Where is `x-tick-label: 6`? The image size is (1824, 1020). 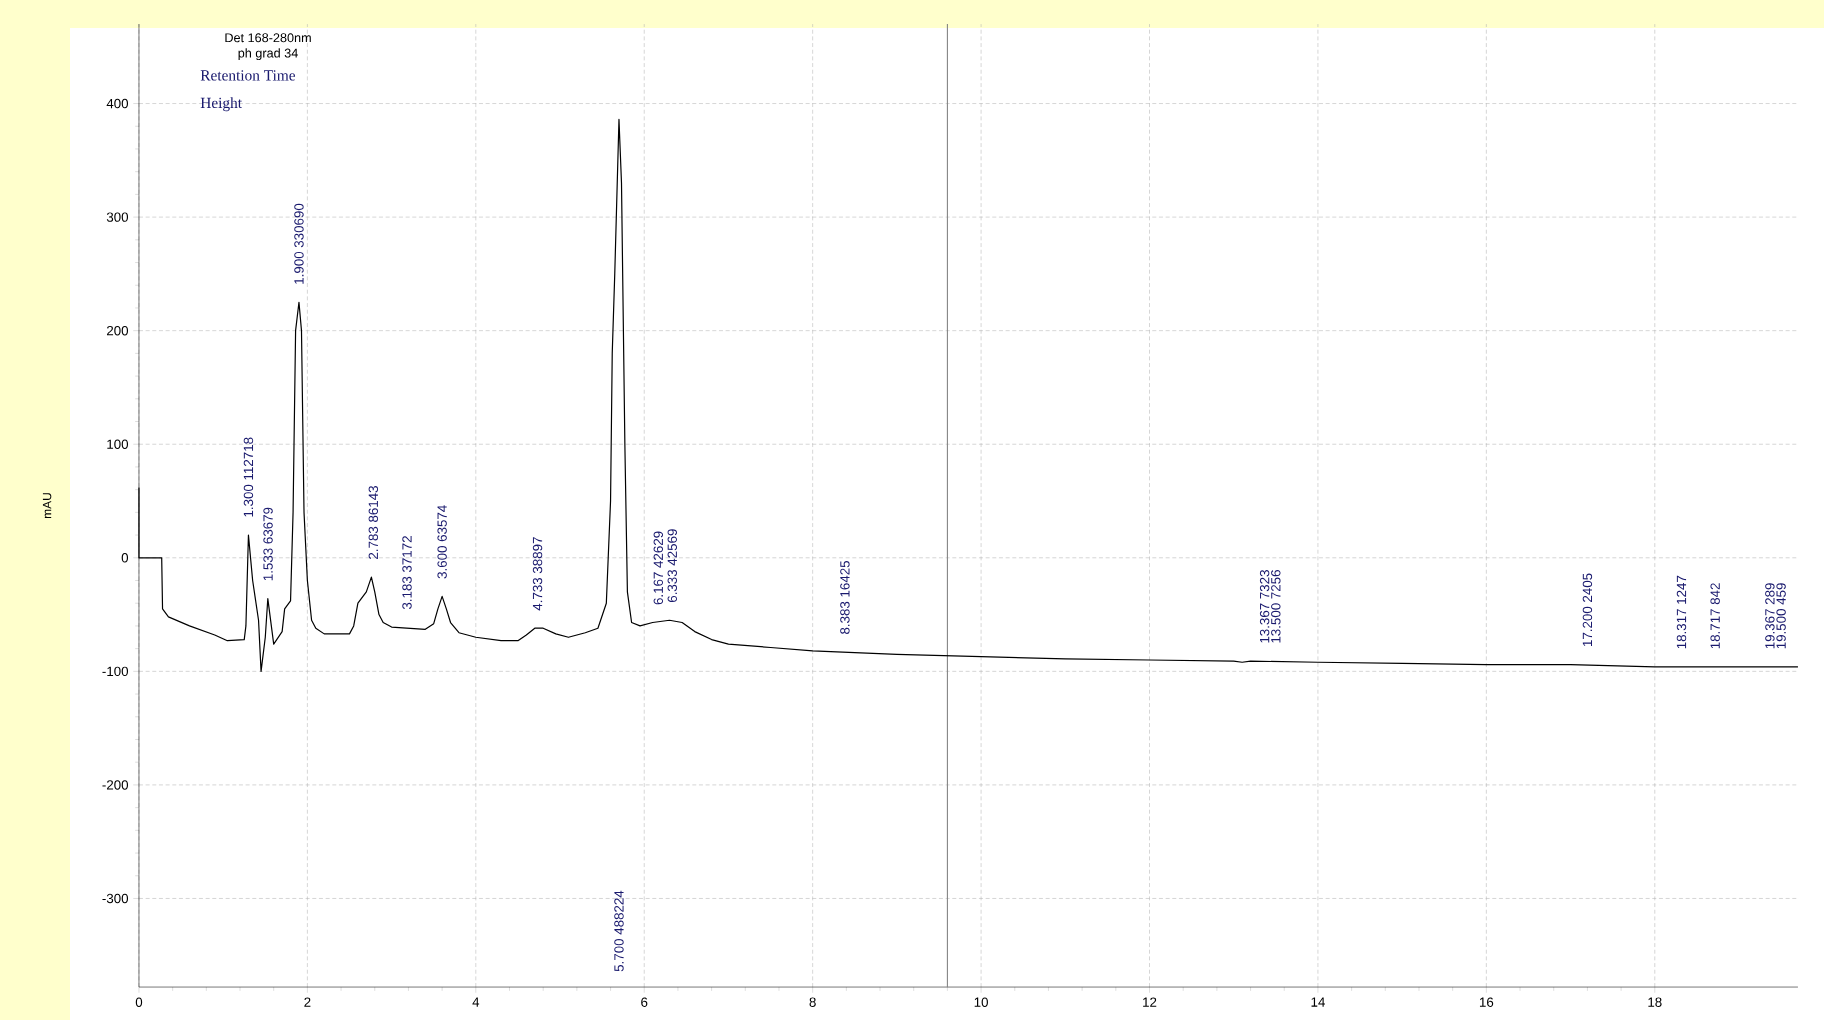
x-tick-label: 6 is located at coordinates (644, 1002).